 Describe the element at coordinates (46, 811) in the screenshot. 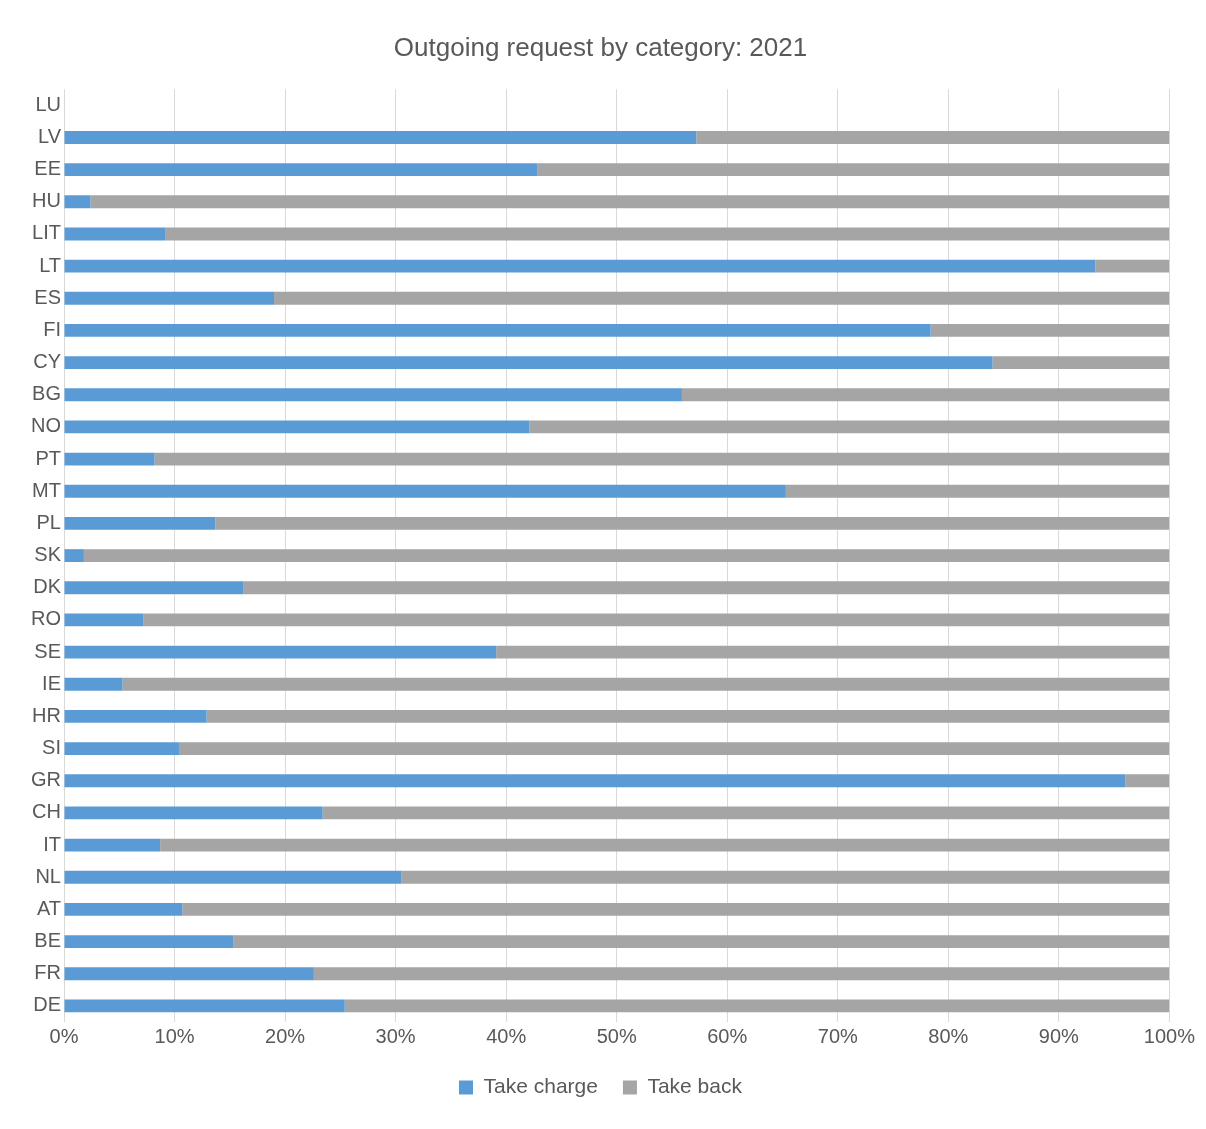

I see `y-tick-label: CH` at that location.